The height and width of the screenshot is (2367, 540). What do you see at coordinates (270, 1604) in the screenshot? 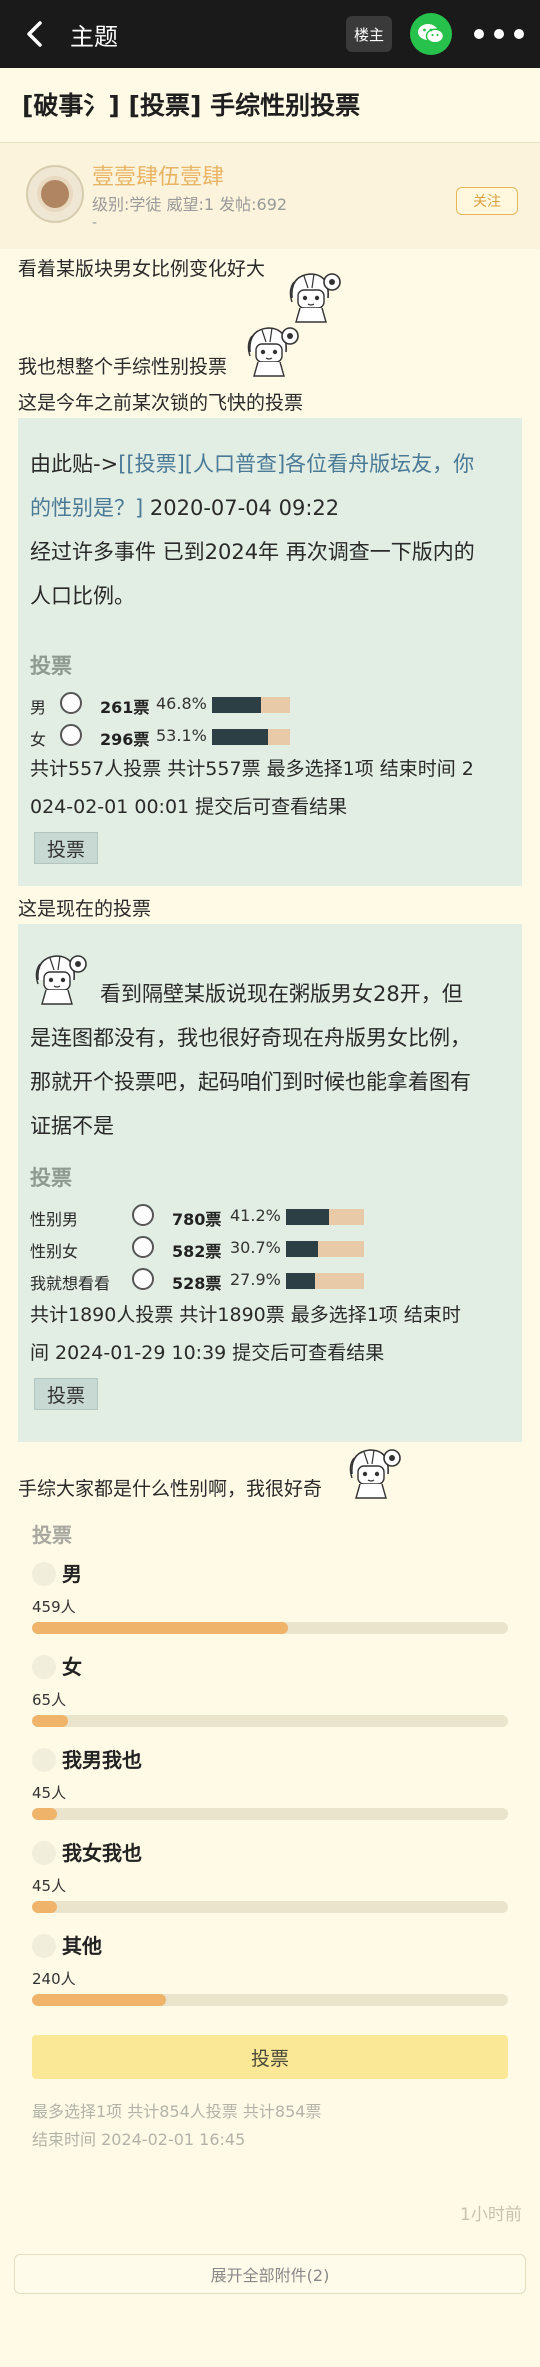
I see `poll-option: 男 459人` at bounding box center [270, 1604].